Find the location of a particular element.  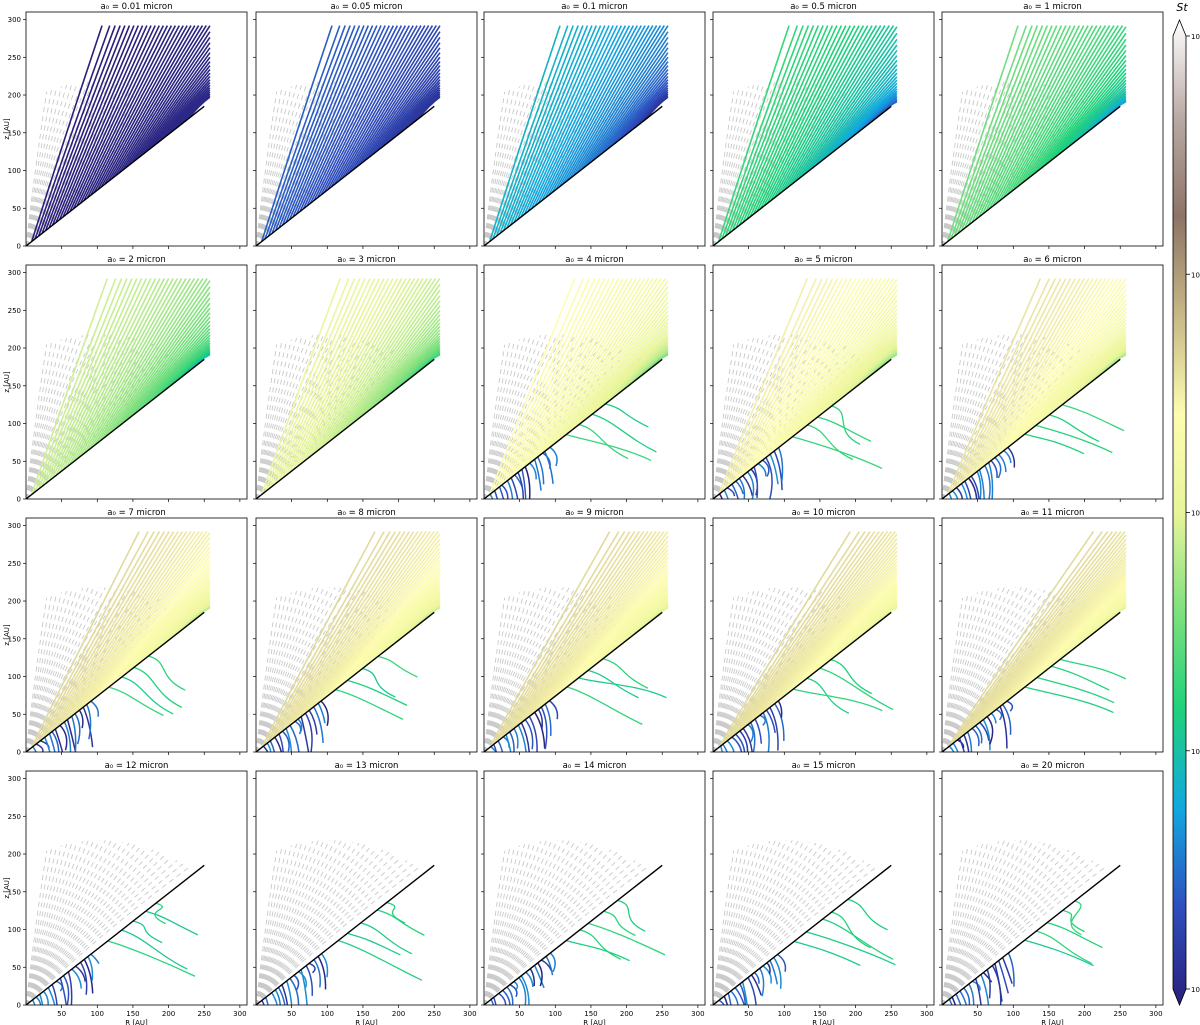

panel: a₀ = 20 micron 50 100 150 200 250 300 R [AU] is located at coordinates (1051, 893).